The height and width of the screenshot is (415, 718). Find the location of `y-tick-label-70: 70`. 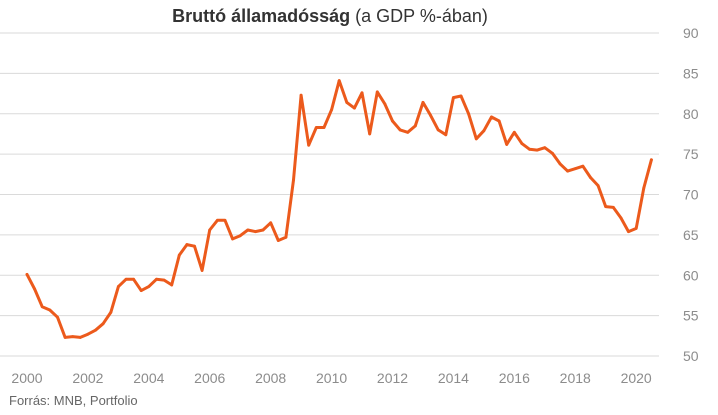

y-tick-label-70: 70 is located at coordinates (691, 195).